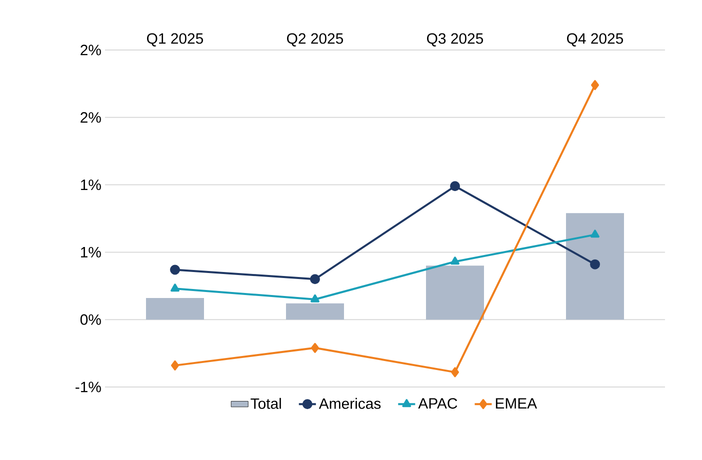 Image resolution: width=702 pixels, height=460 pixels. What do you see at coordinates (517, 403) in the screenshot?
I see `legend-label: EMEA` at bounding box center [517, 403].